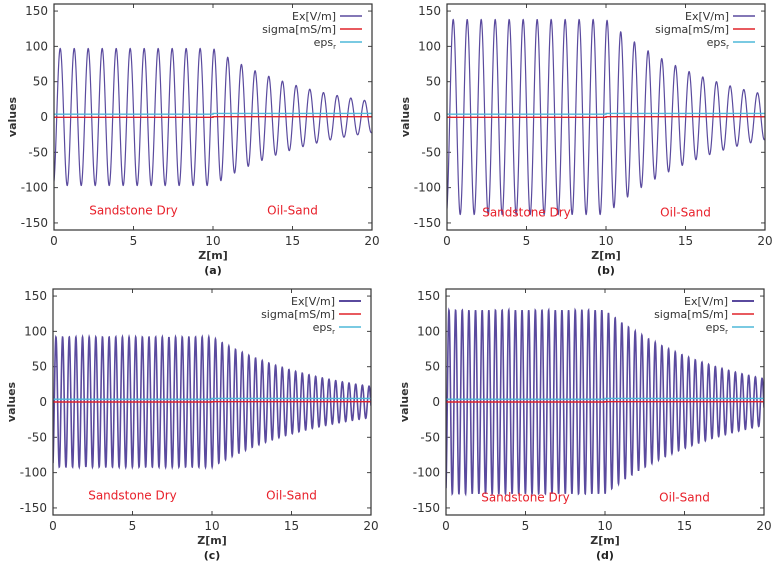 Image resolution: width=780 pixels, height=574 pixels. Describe the element at coordinates (606, 270) in the screenshot. I see `panel-caption: (b)` at that location.